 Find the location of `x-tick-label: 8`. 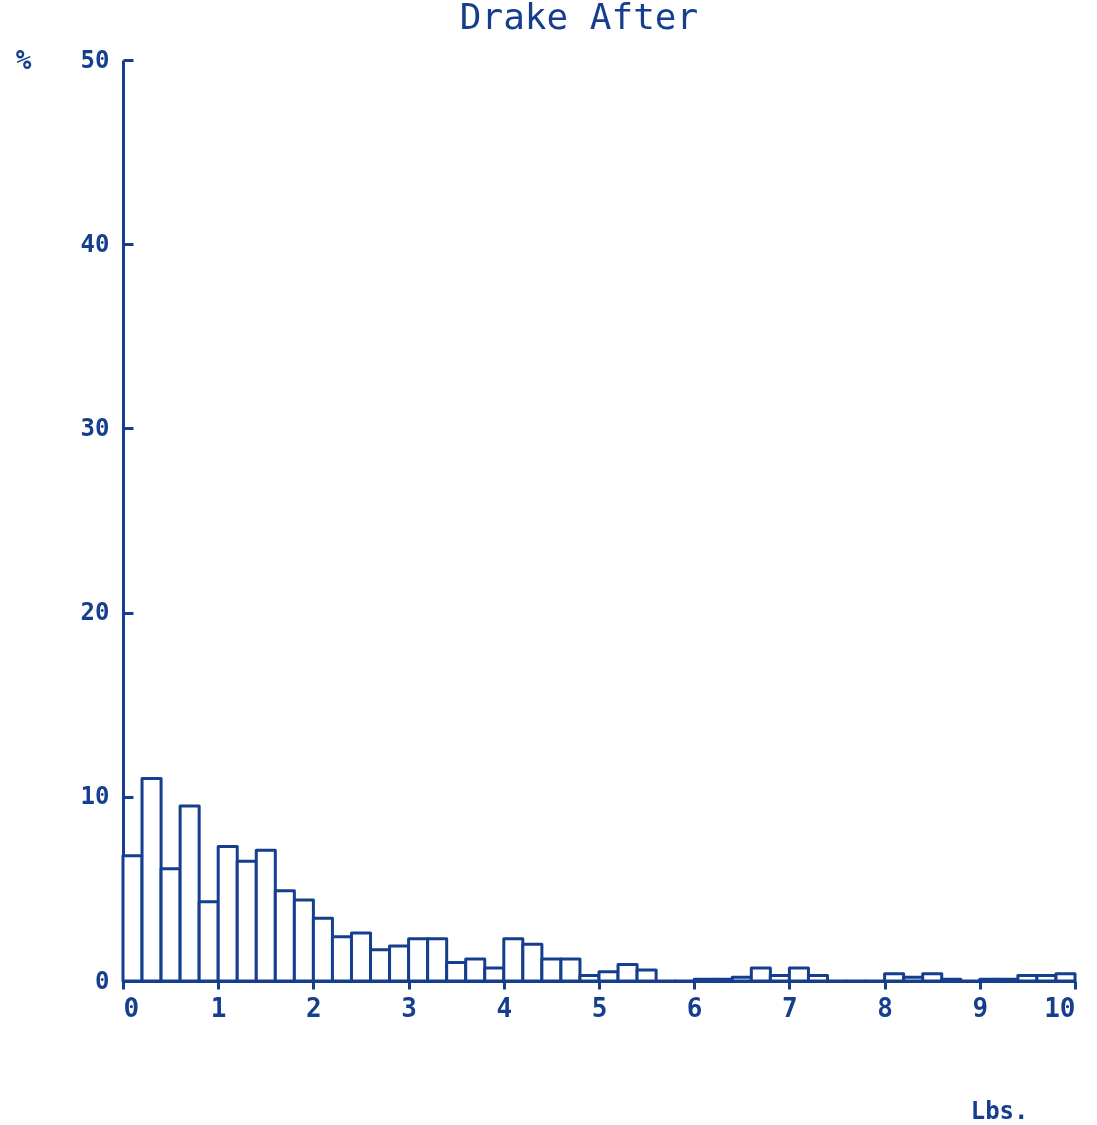

x-tick-label: 8 is located at coordinates (885, 1007).